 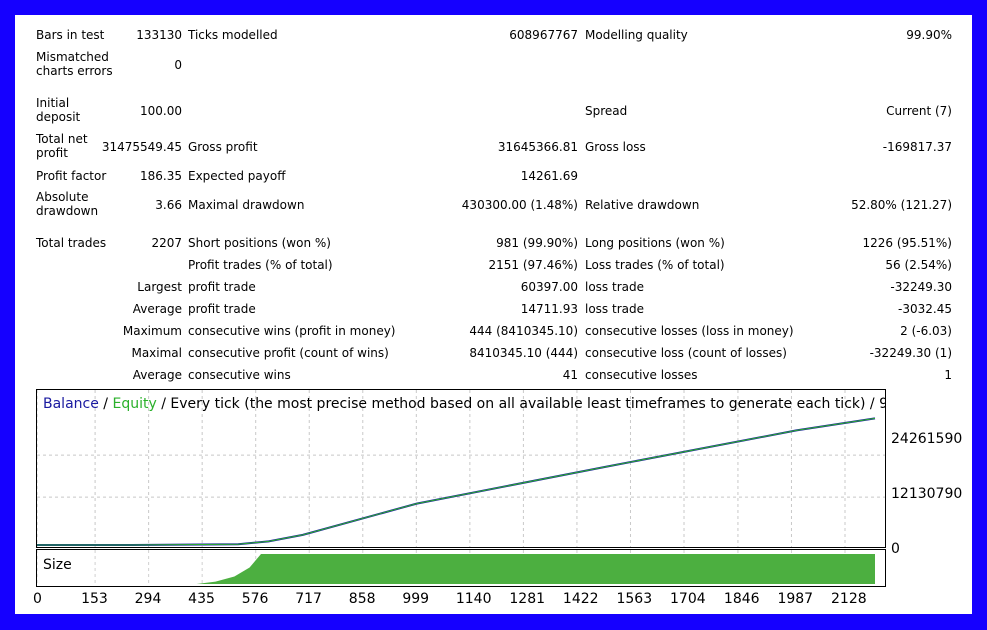 What do you see at coordinates (222, 309) in the screenshot?
I see `average-profit-label: profit trade` at bounding box center [222, 309].